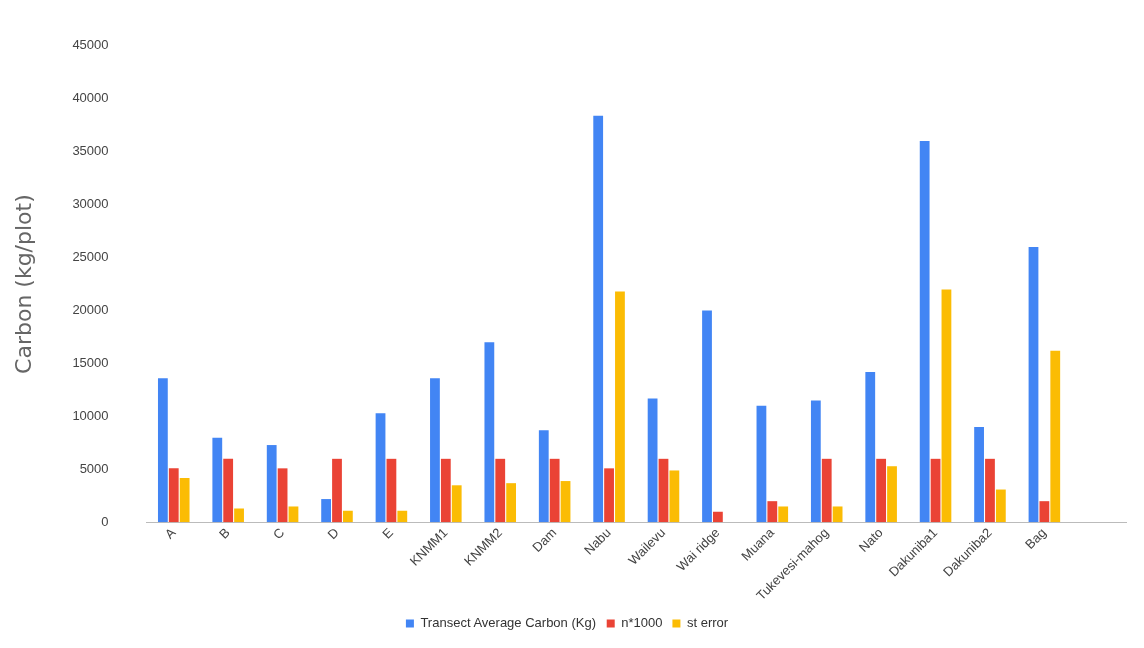  What do you see at coordinates (23, 284) in the screenshot?
I see `y-axis-title: Carbon (kg/plot)` at bounding box center [23, 284].